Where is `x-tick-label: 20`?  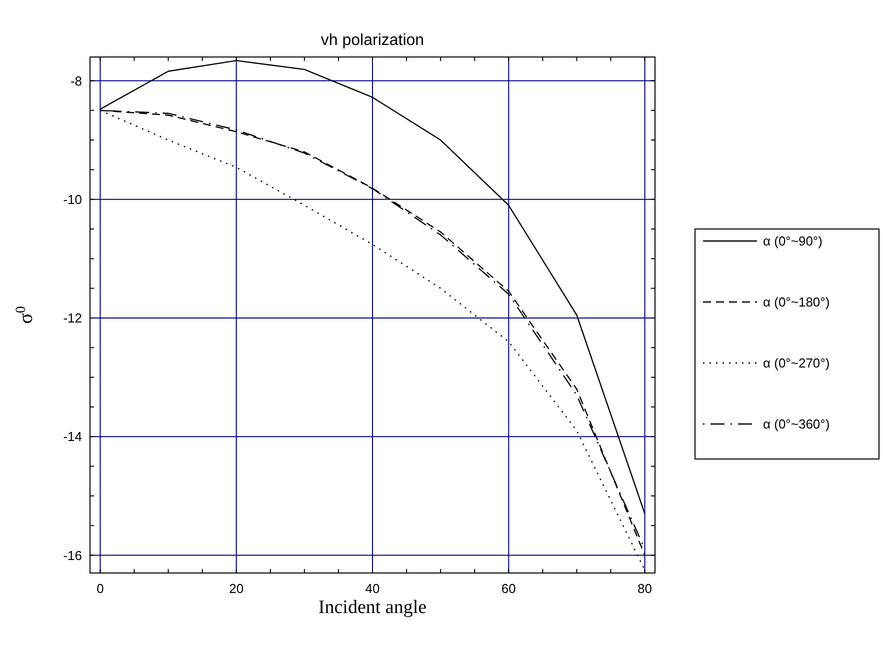 x-tick-label: 20 is located at coordinates (236, 588).